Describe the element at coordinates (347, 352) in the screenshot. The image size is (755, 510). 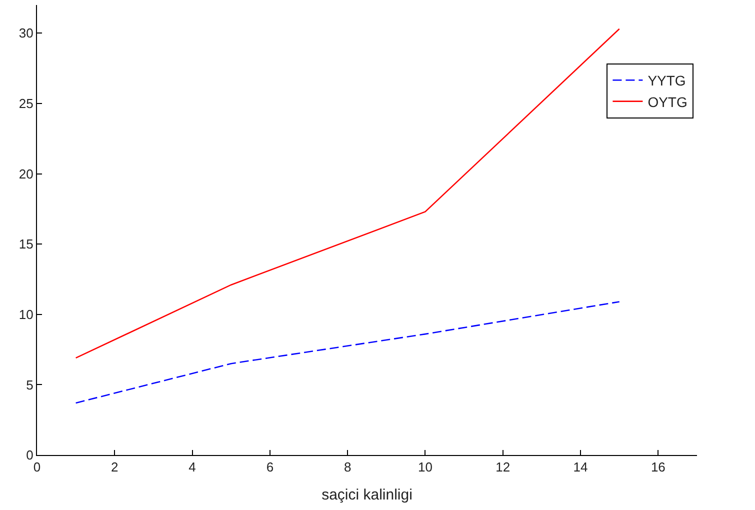
I see `line-series` at that location.